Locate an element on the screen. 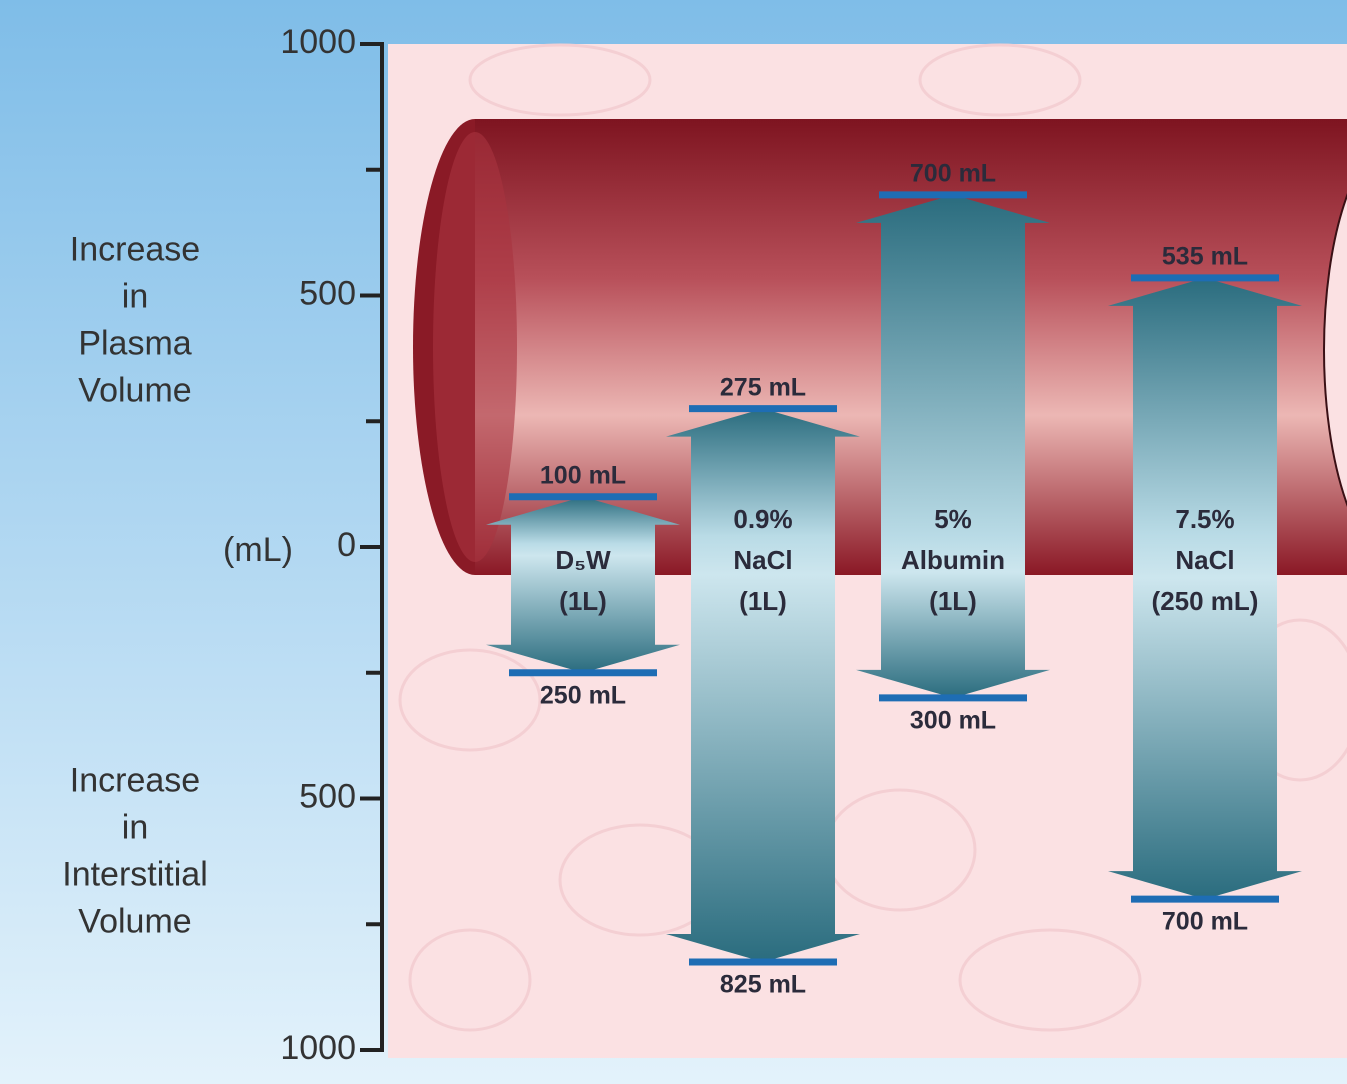 The height and width of the screenshot is (1084, 1347). y-axis-label-bottom: Increase in Interstitial Volume is located at coordinates (135, 850).